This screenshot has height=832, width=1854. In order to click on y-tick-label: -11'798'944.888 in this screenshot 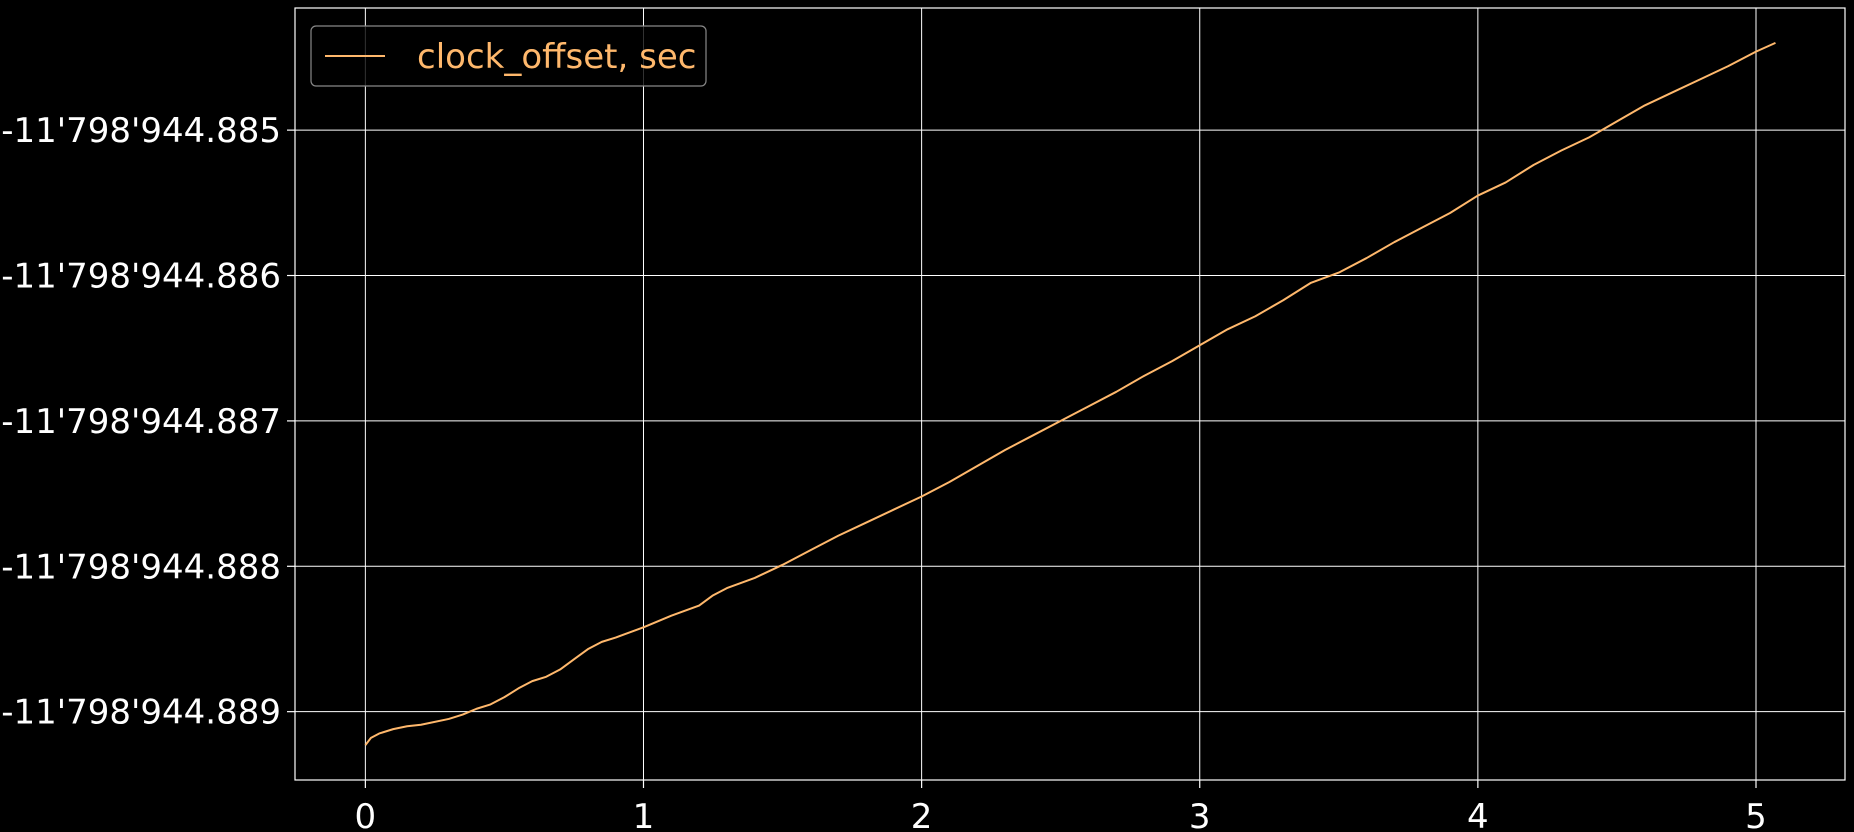, I will do `click(141, 567)`.